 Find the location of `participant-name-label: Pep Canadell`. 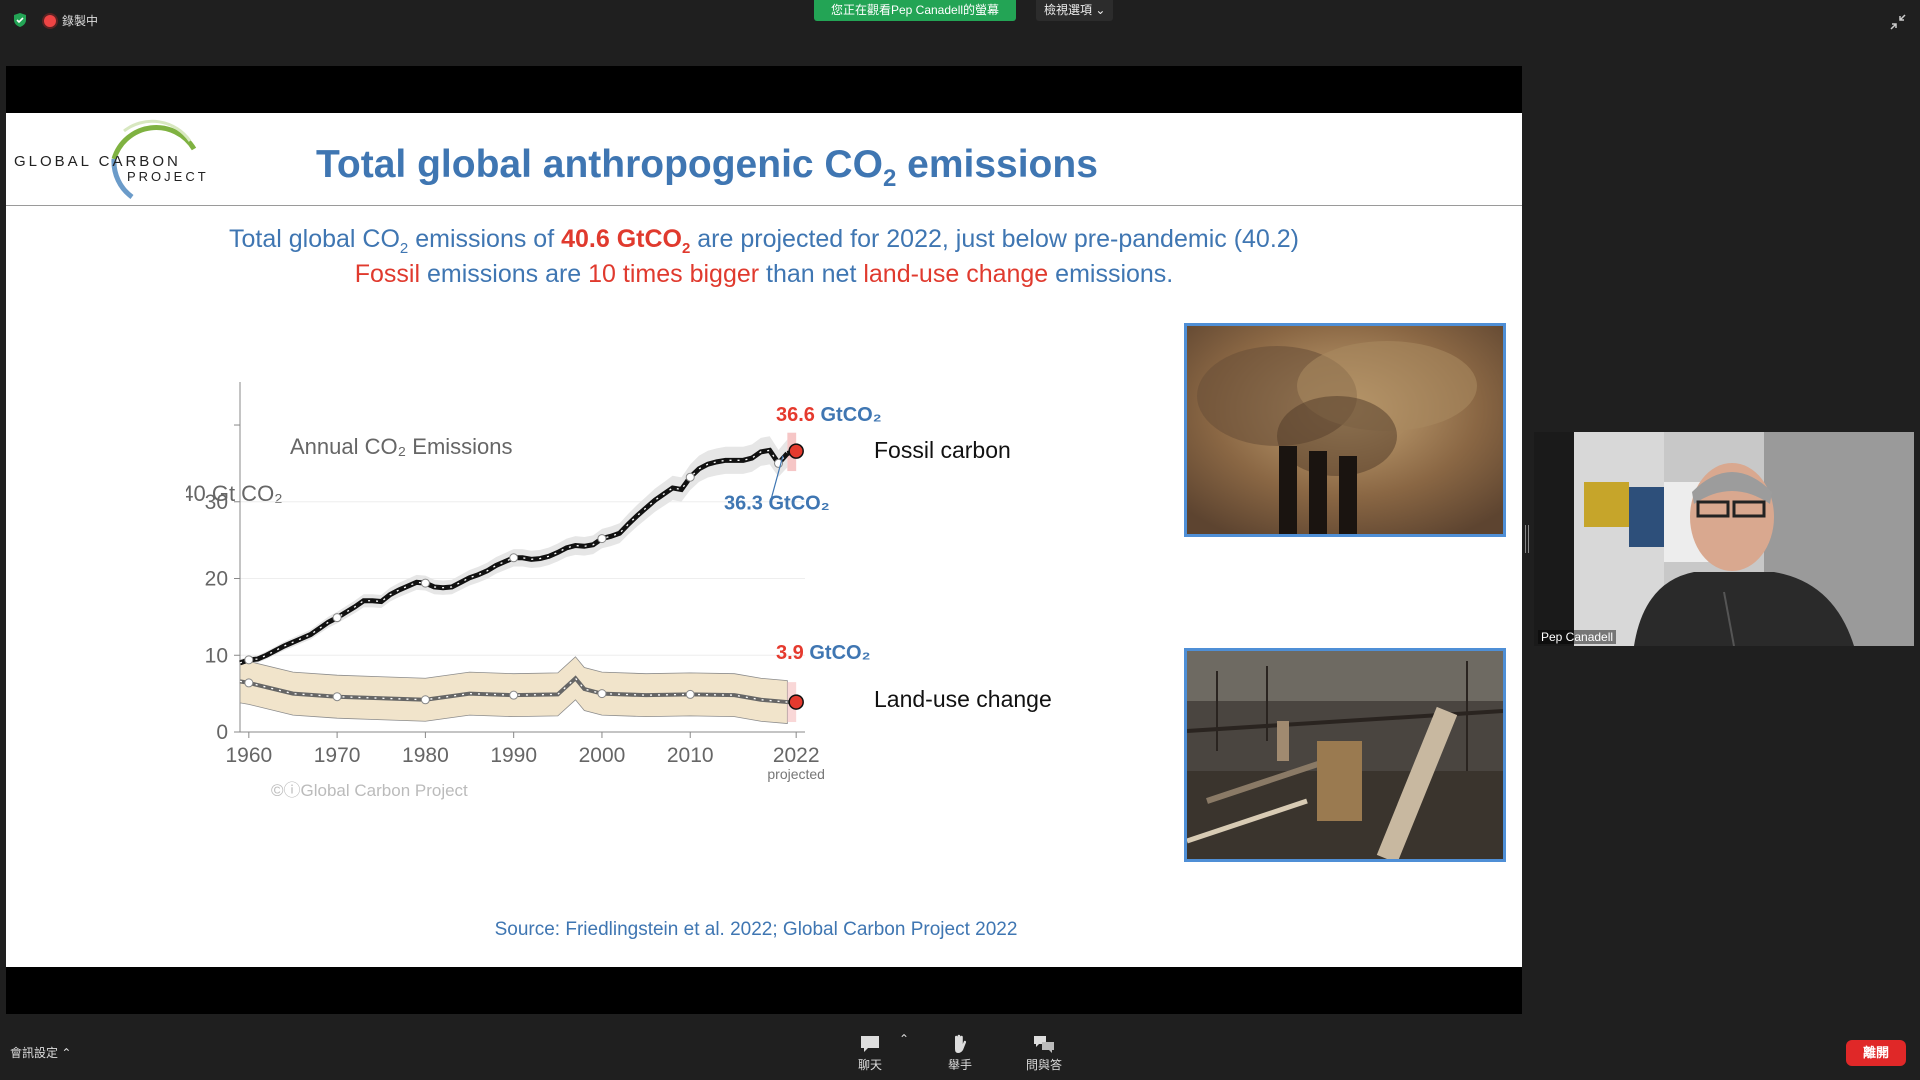

participant-name-label: Pep Canadell is located at coordinates (1577, 637).